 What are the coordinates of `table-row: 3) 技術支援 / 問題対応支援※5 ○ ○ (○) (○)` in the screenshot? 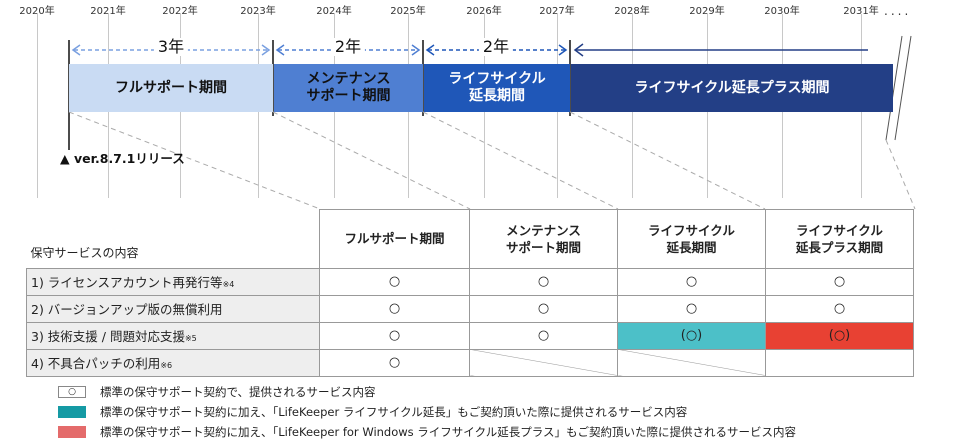 It's located at (470, 335).